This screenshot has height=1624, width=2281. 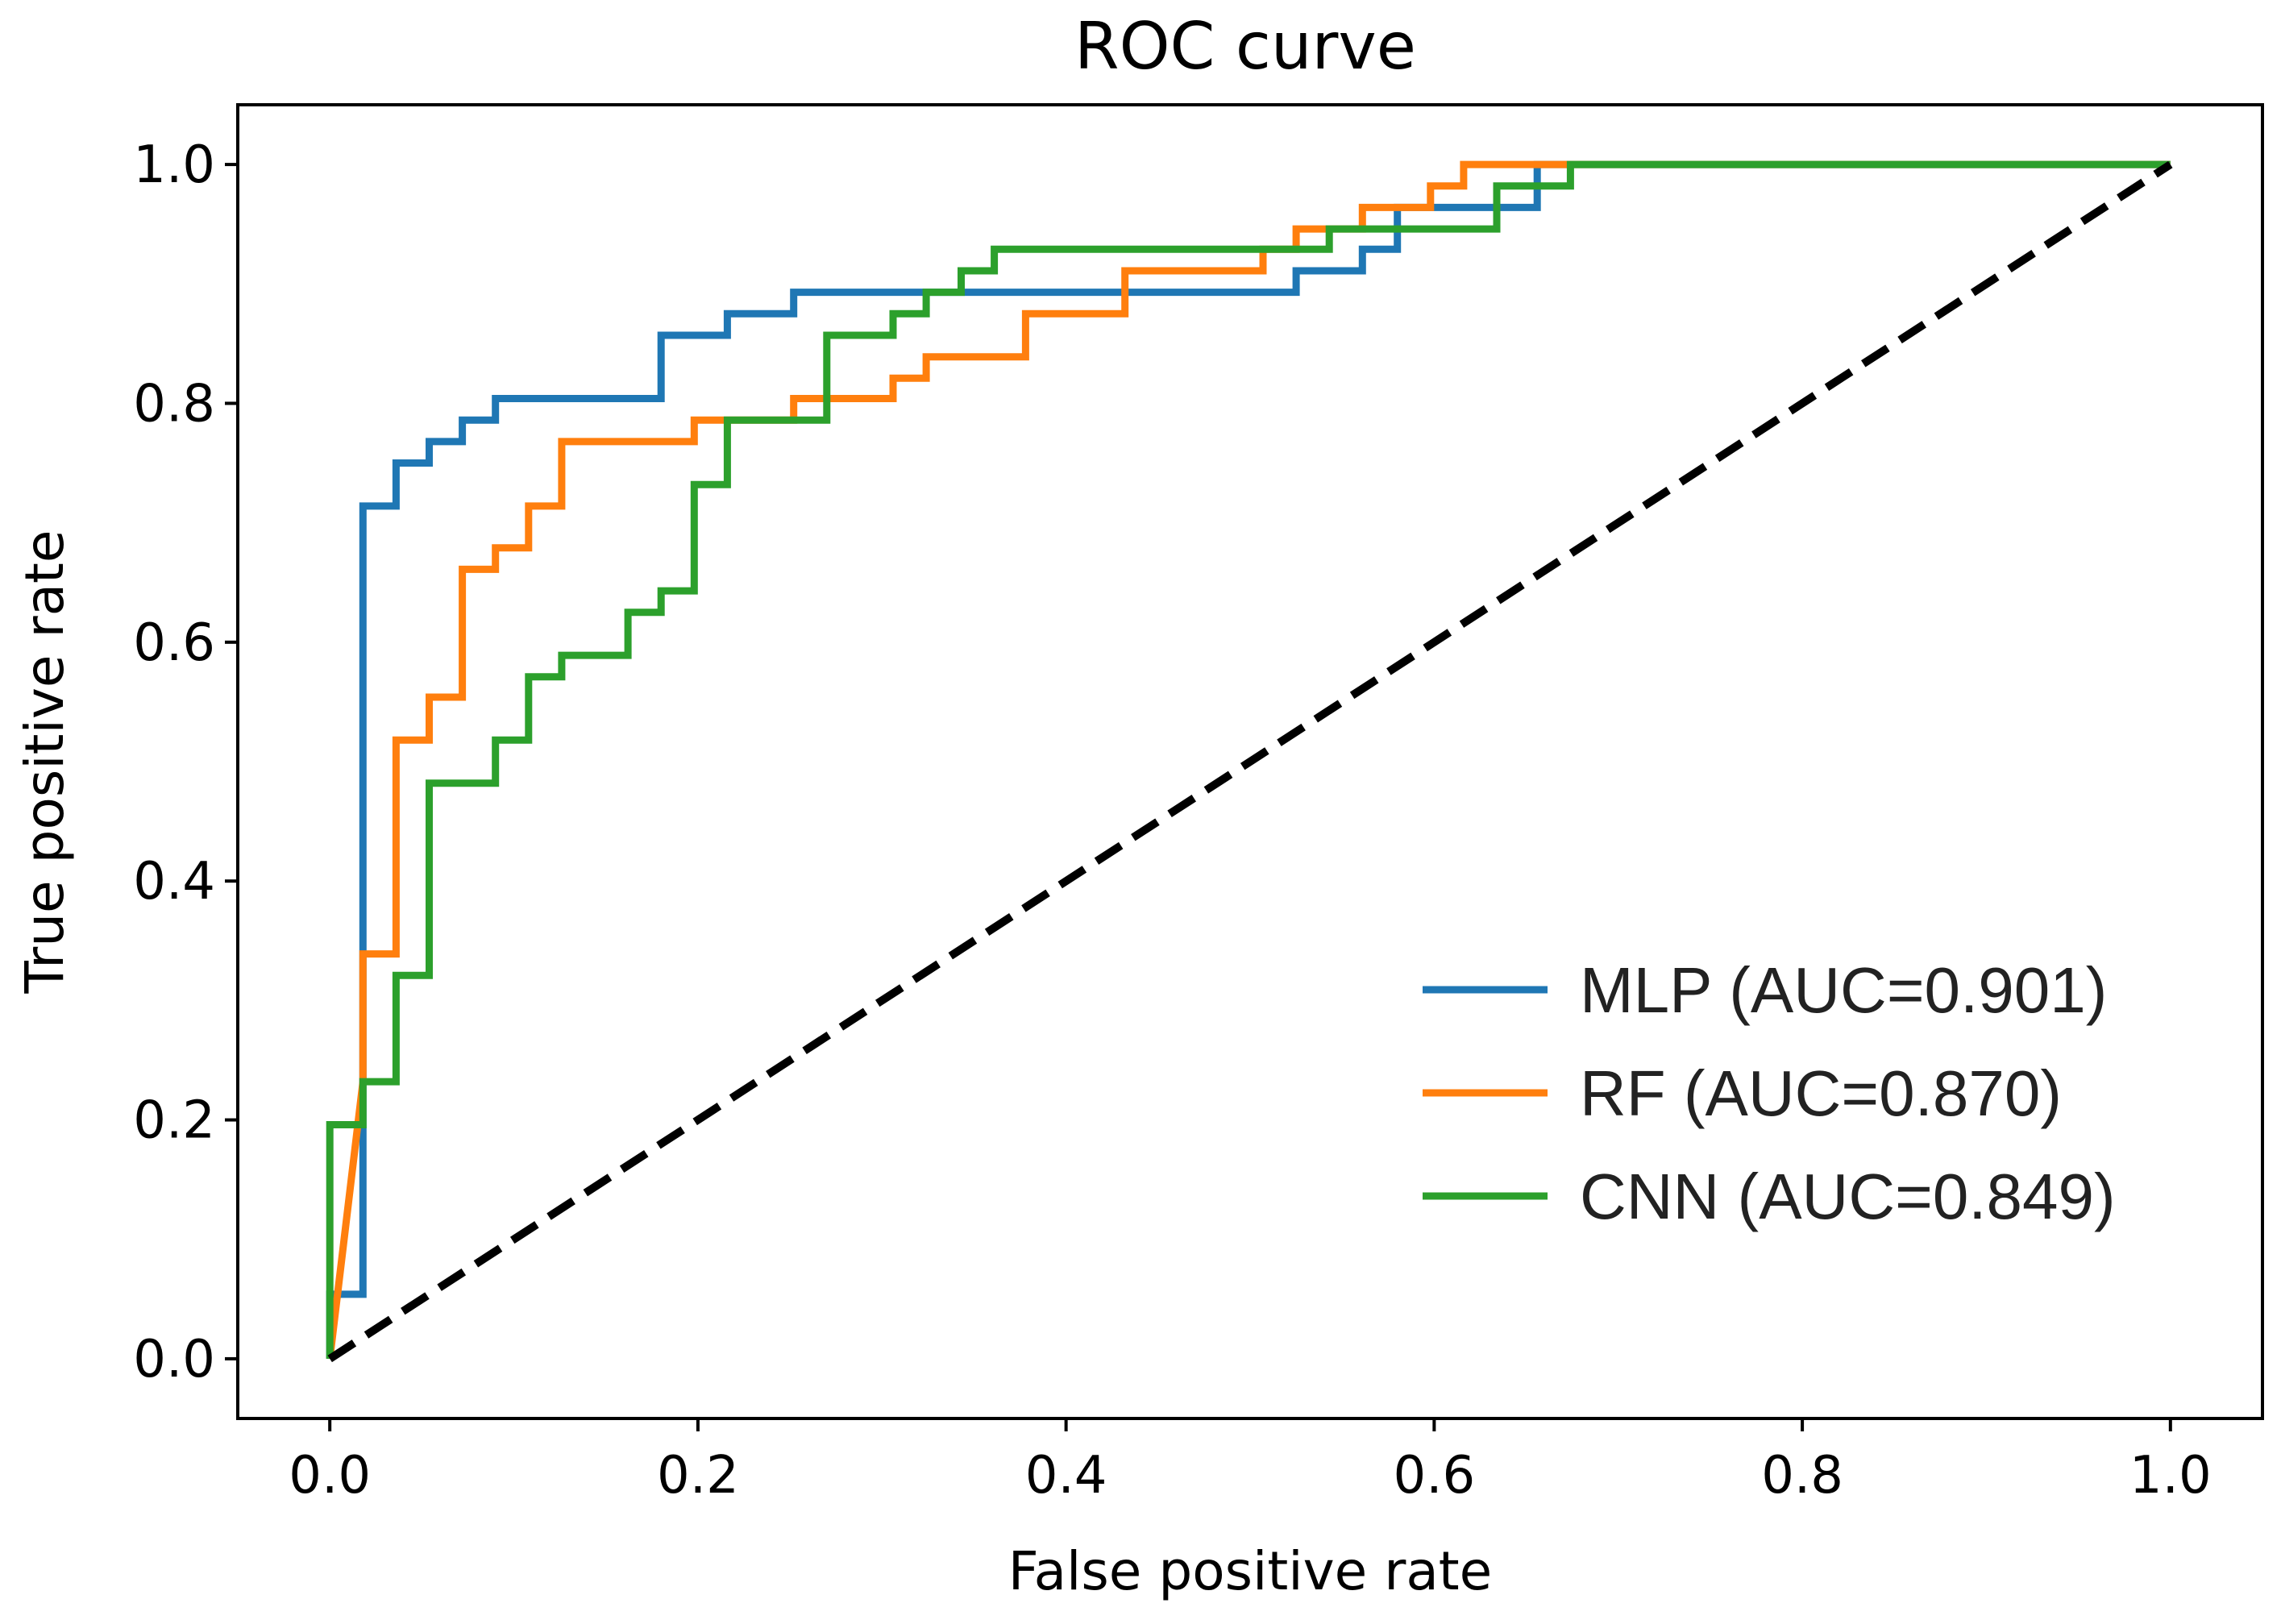 What do you see at coordinates (1250, 1462) in the screenshot?
I see `x-axis-ticks: 0.0 0.2 0.4 0.6 0.8 1.0` at bounding box center [1250, 1462].